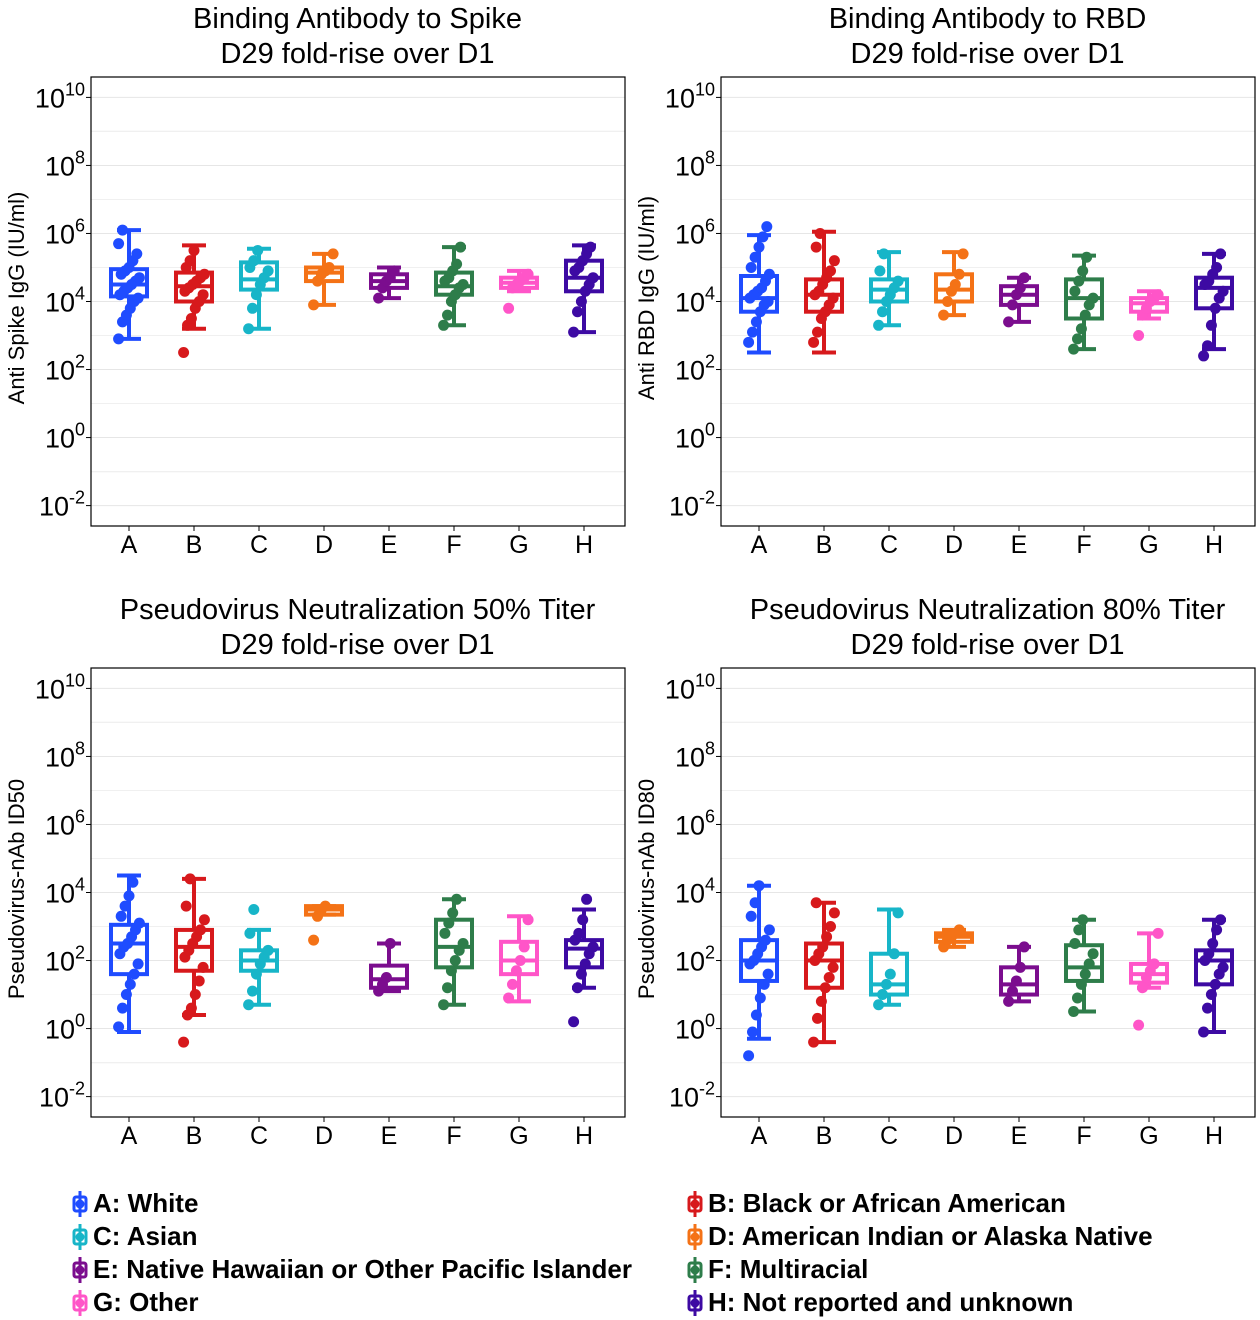  I want to click on box-c, so click(259, 289).